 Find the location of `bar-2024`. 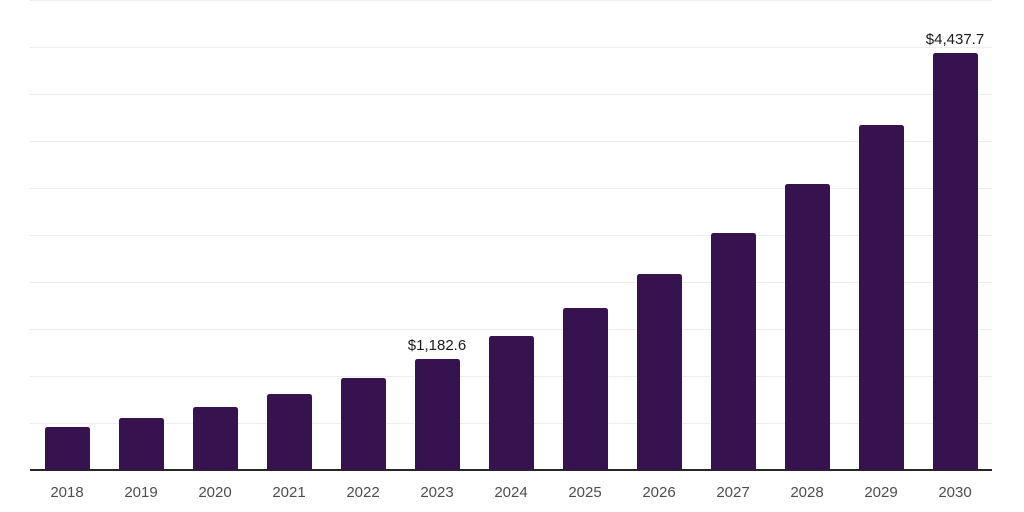

bar-2024 is located at coordinates (511, 402).